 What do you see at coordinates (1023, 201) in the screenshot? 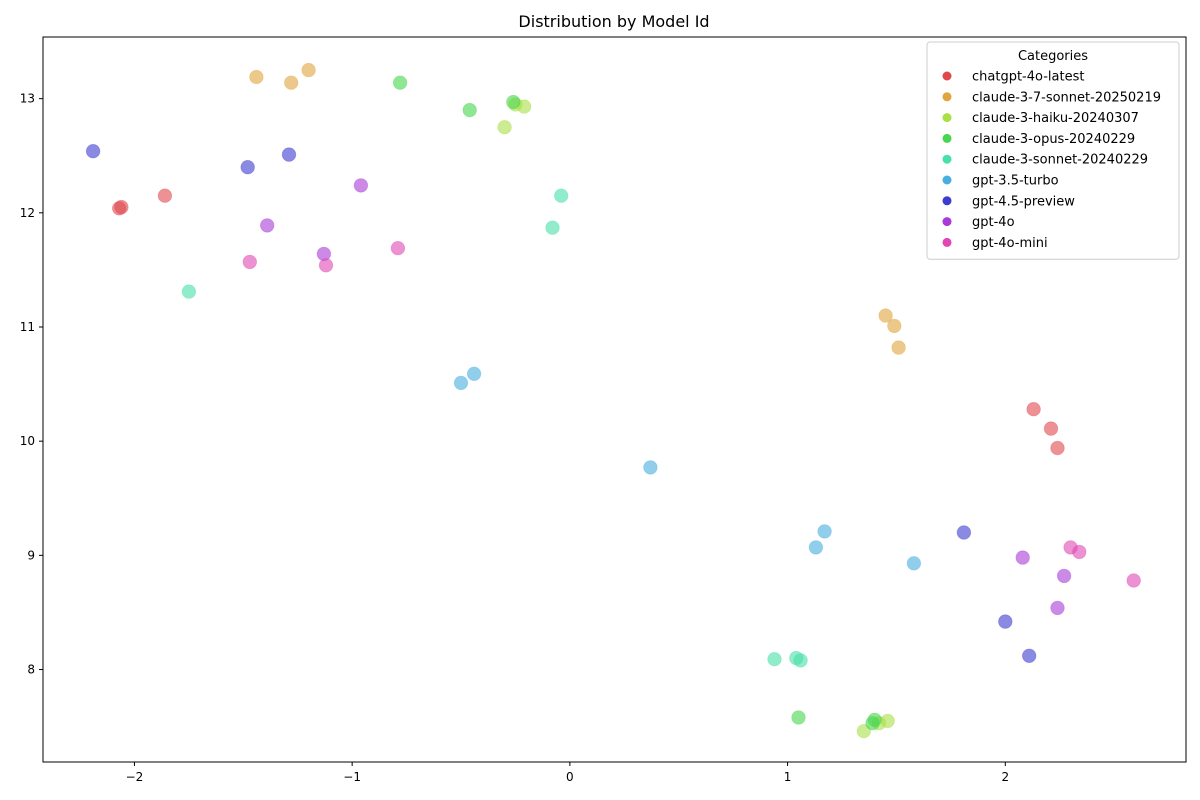
I see `legend-label: gpt-4.5-preview` at bounding box center [1023, 201].